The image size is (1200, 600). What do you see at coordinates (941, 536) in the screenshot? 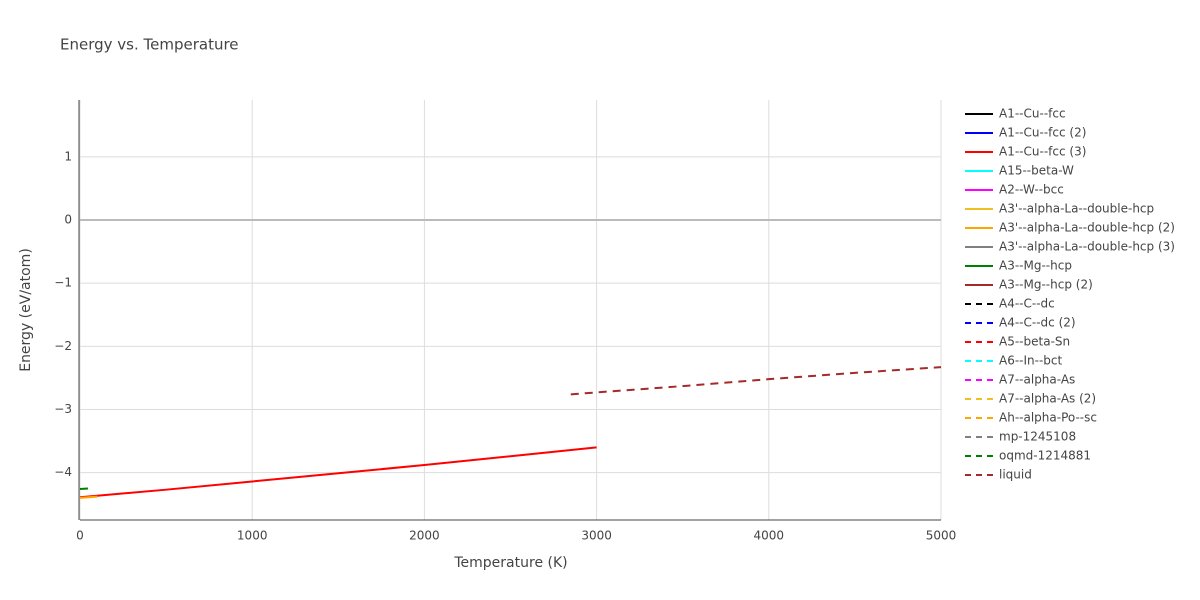
I see `x-tick-label: 5000` at bounding box center [941, 536].